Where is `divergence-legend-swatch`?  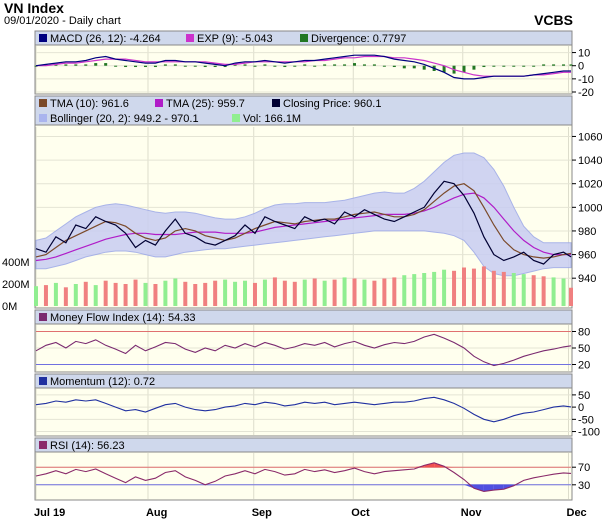 divergence-legend-swatch is located at coordinates (304, 38).